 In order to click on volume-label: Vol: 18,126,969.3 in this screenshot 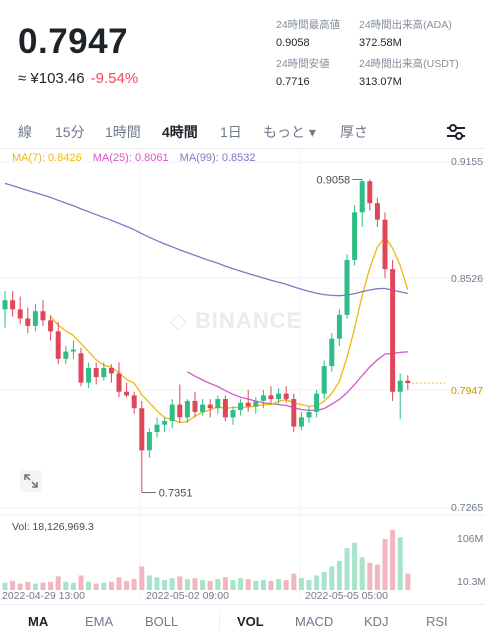, I will do `click(53, 527)`.